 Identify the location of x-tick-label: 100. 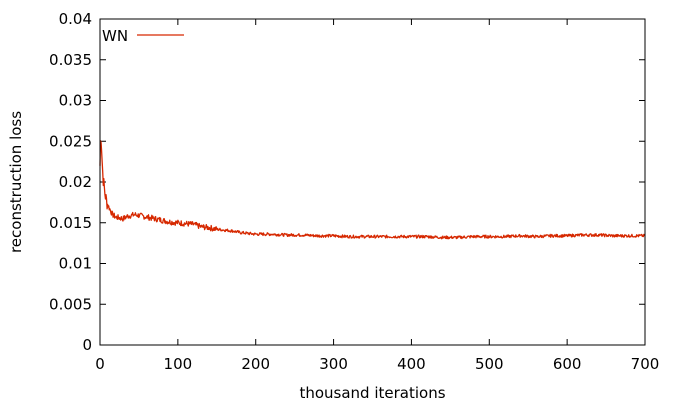
(178, 364).